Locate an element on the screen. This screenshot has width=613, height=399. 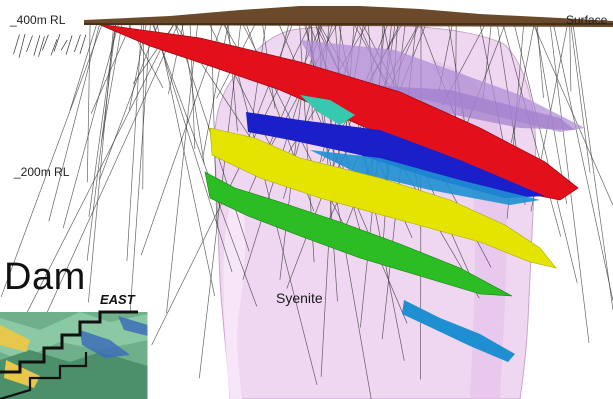
ground-surface is located at coordinates (348, 16).